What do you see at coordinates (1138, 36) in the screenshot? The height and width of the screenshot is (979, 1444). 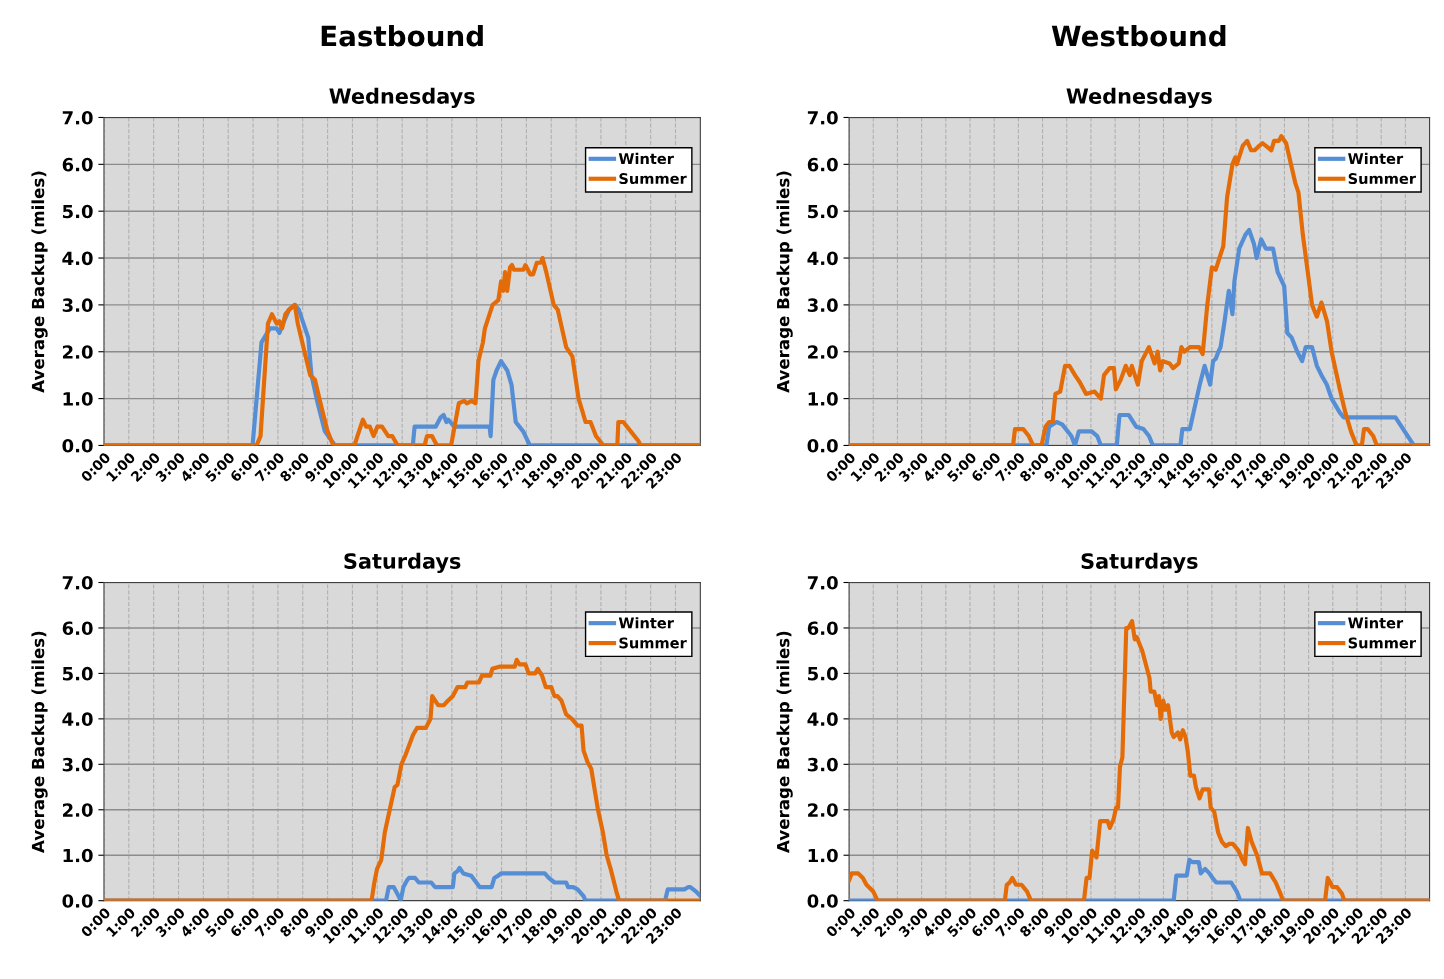 I see `chart-title: Westbound` at bounding box center [1138, 36].